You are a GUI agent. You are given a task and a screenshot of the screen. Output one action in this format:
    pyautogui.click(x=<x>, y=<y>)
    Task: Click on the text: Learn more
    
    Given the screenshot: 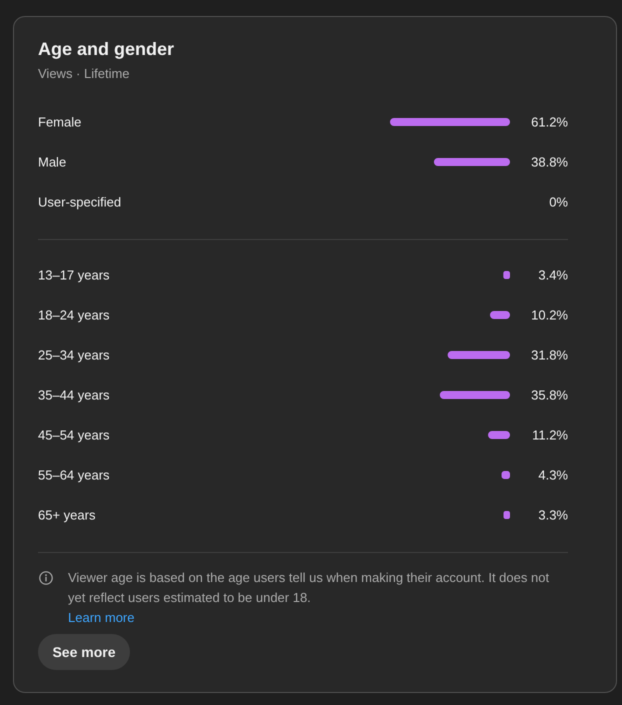 What is the action you would take?
    pyautogui.click(x=101, y=618)
    